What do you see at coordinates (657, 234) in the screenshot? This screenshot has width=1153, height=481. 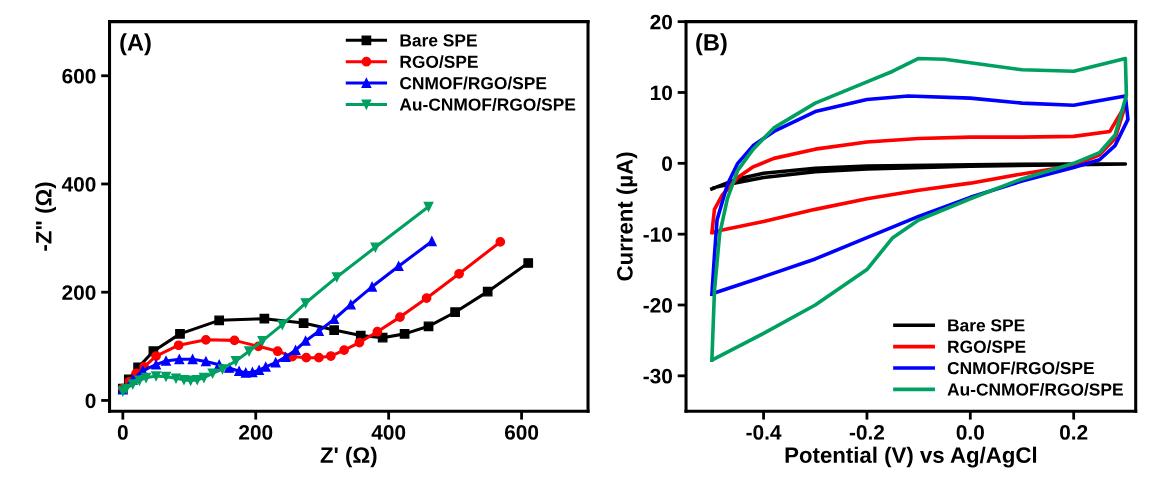 I see `y-tick-label: -10` at bounding box center [657, 234].